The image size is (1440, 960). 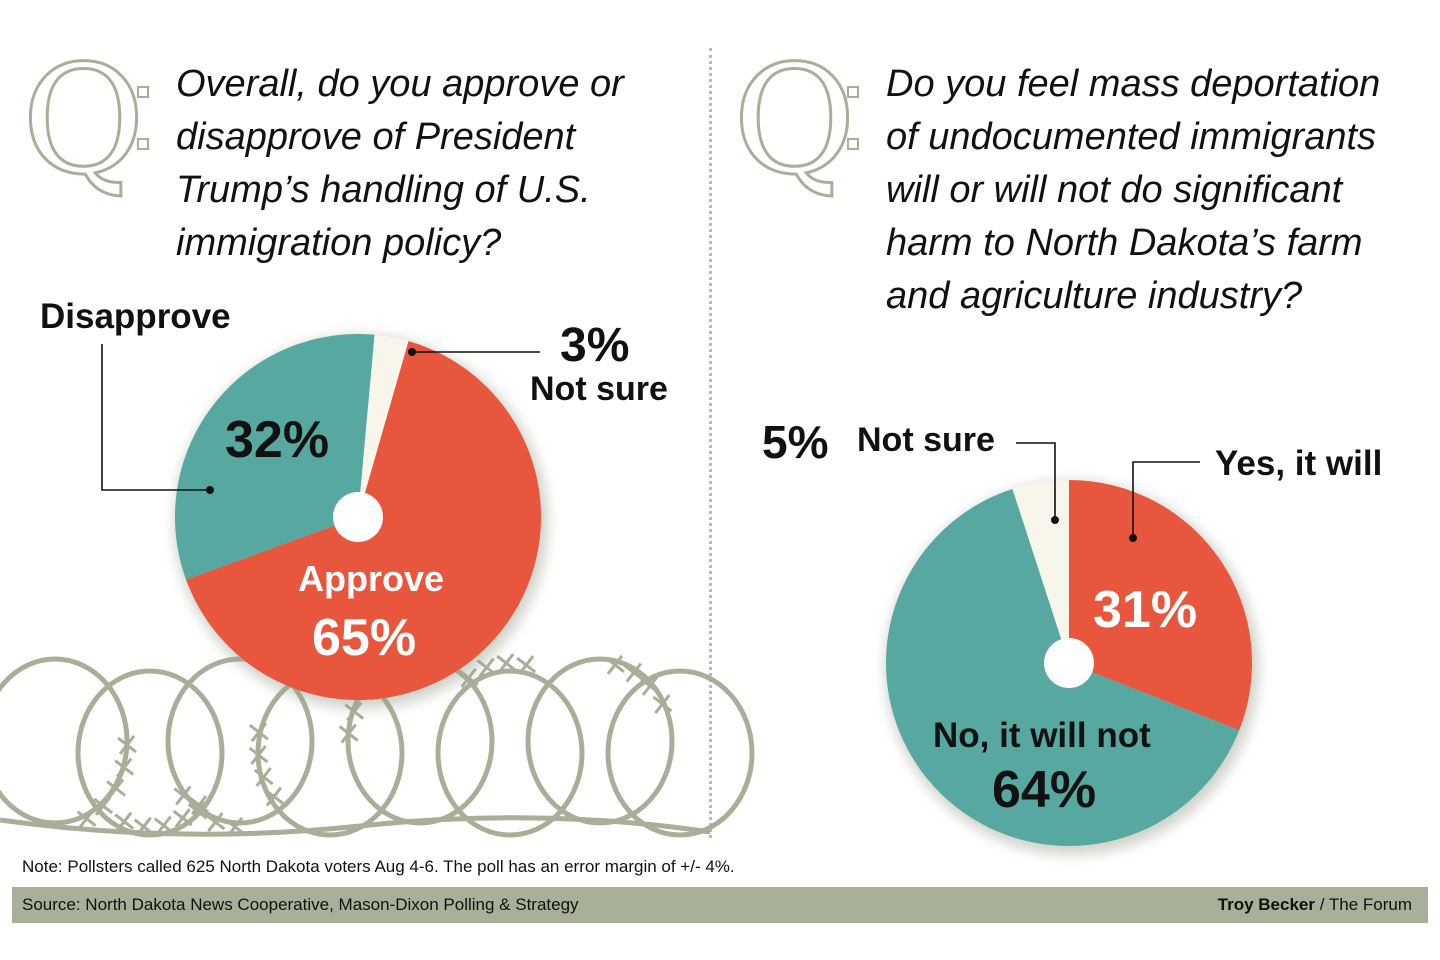 I want to click on pct-approve: 65%, so click(x=364, y=638).